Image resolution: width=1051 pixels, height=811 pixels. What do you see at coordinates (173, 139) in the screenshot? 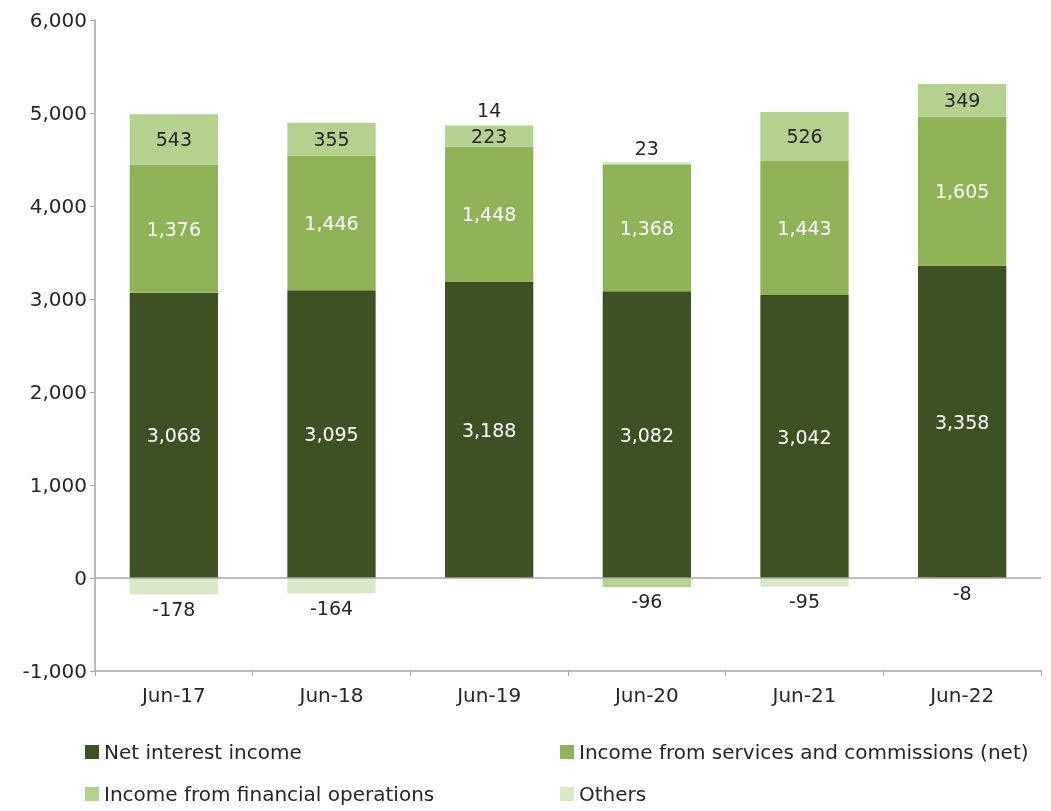
I see `data-label: 543` at bounding box center [173, 139].